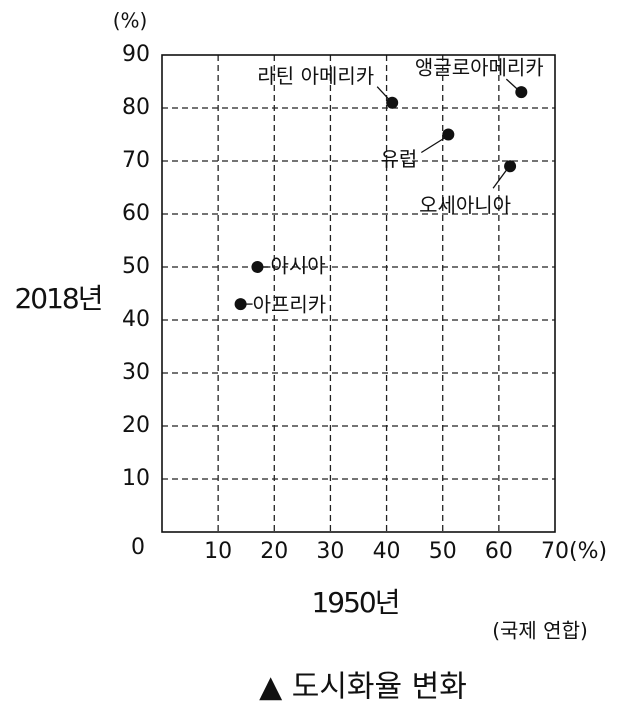 This screenshot has height=718, width=635. Describe the element at coordinates (330, 551) in the screenshot. I see `x-tick-label: 30` at that location.